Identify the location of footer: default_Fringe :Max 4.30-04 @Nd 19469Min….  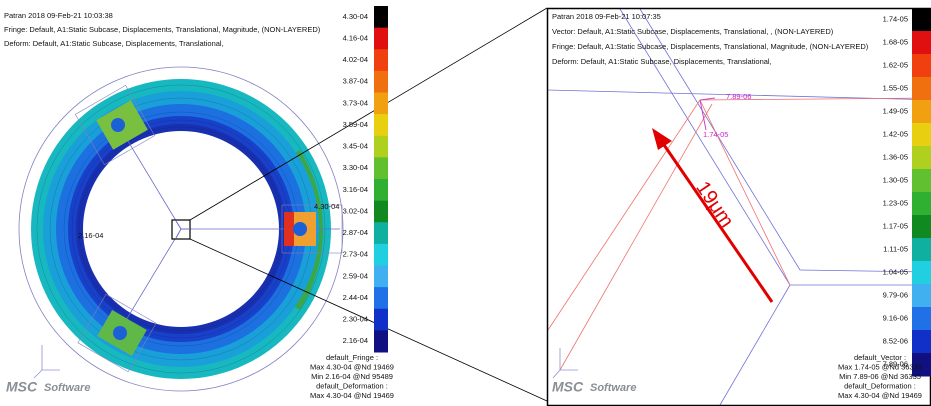
(352, 376).